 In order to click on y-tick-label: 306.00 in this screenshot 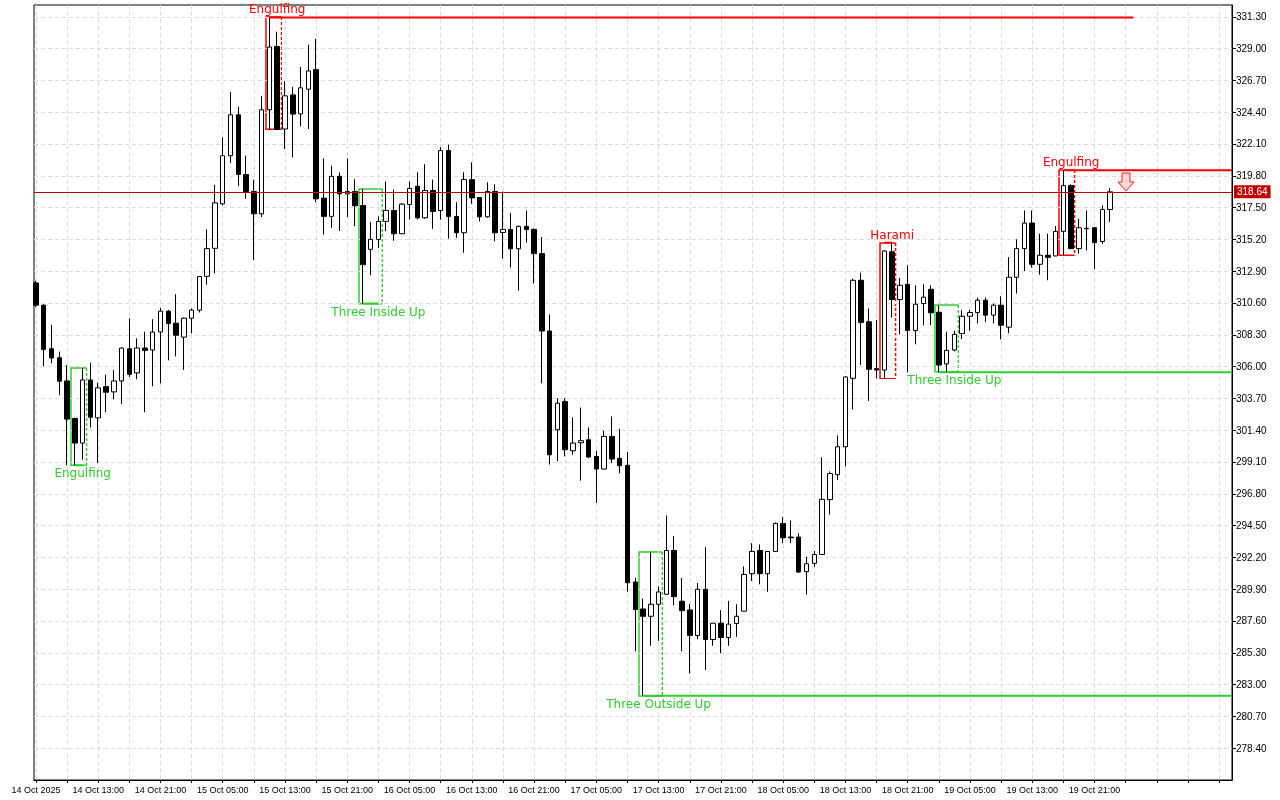, I will do `click(1252, 367)`.